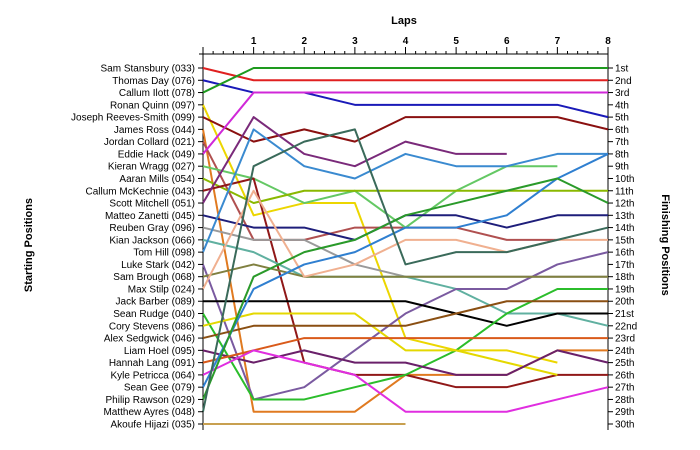  I want to click on starting-position-label: Jack Barber (089), so click(155, 302).